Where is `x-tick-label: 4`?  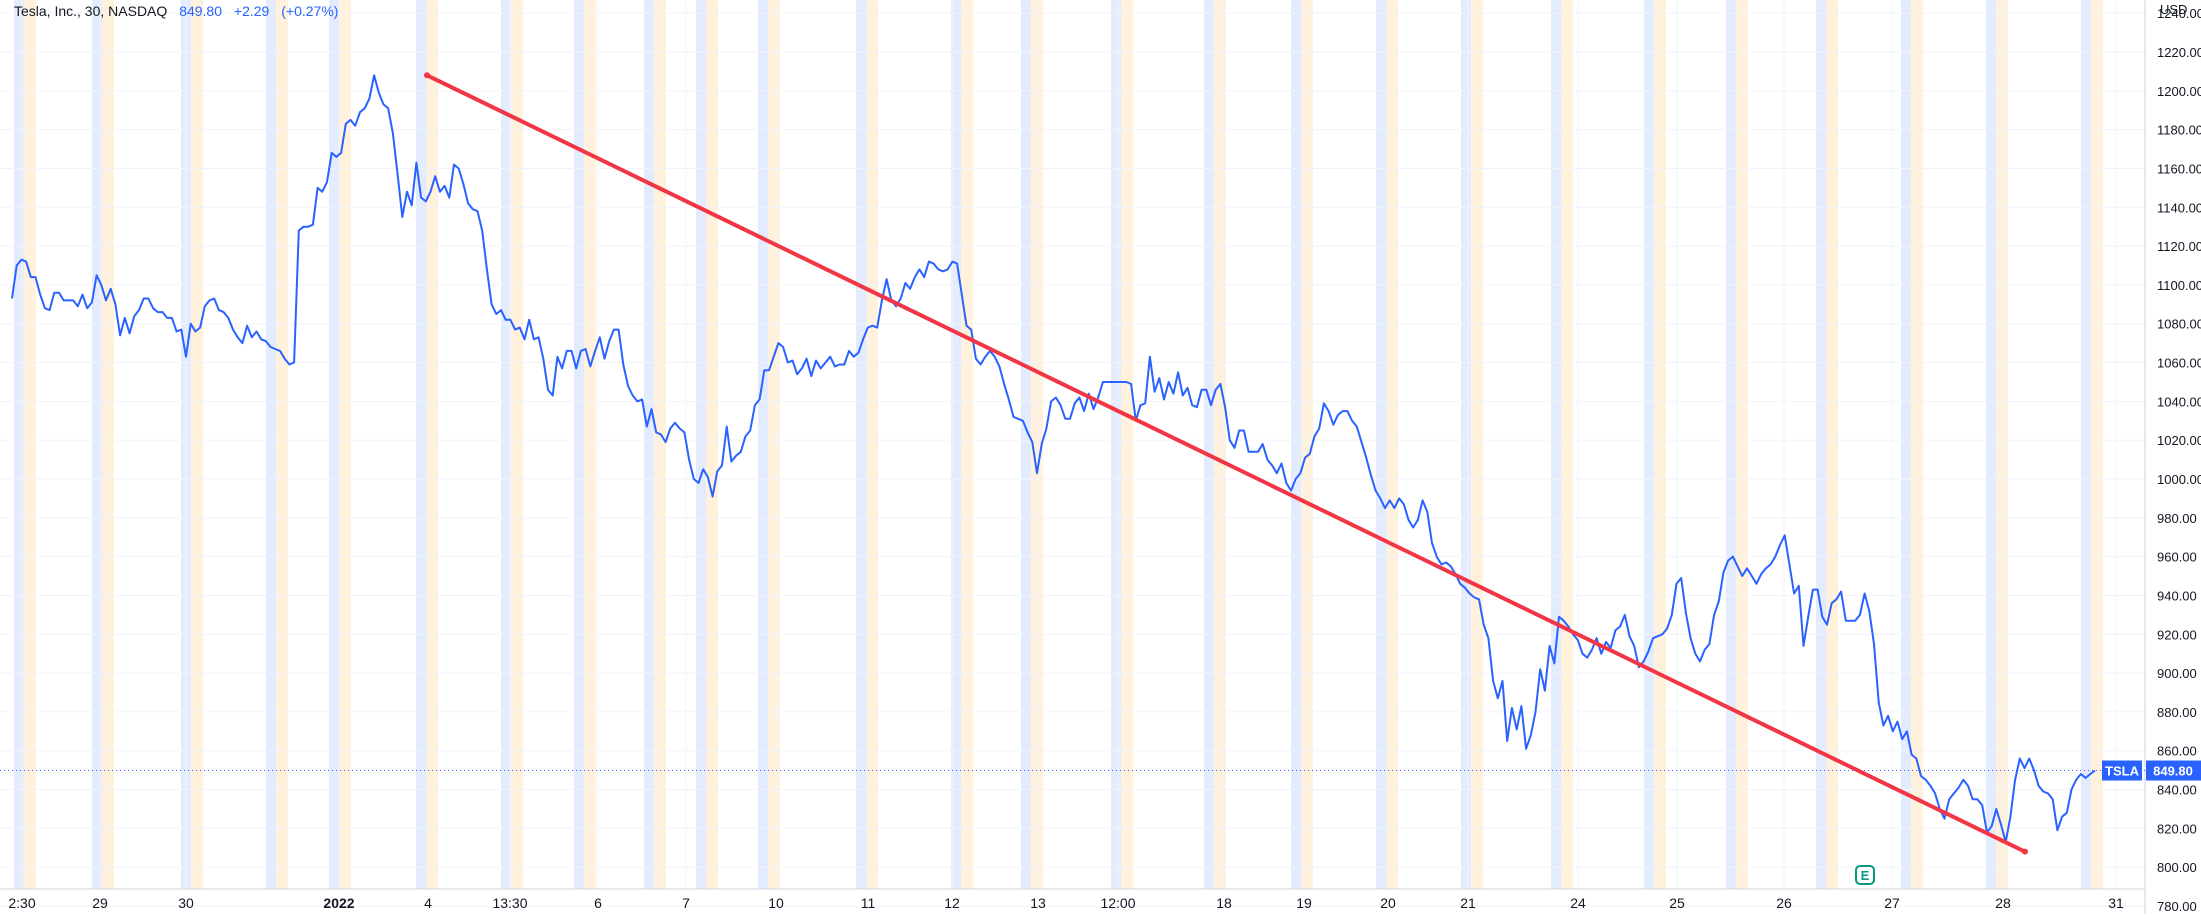
x-tick-label: 4 is located at coordinates (428, 903).